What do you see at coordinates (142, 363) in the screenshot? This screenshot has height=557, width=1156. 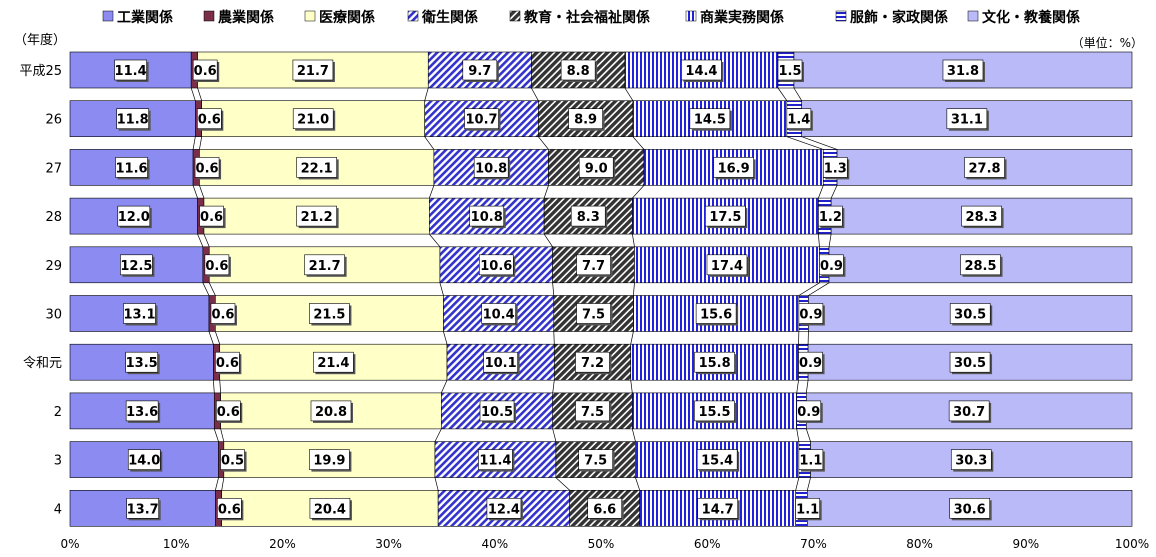 I see `data-label: 13.5` at bounding box center [142, 363].